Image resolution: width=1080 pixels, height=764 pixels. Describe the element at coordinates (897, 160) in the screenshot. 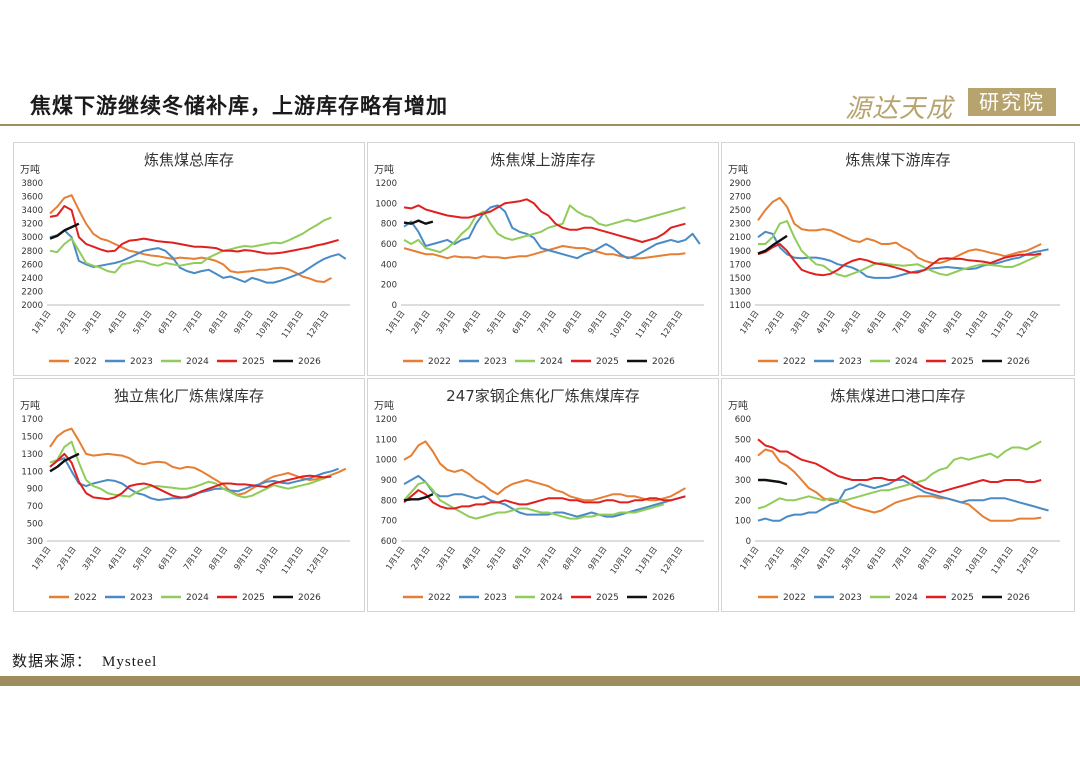

I see `chart-title: 炼焦煤下游库存` at that location.